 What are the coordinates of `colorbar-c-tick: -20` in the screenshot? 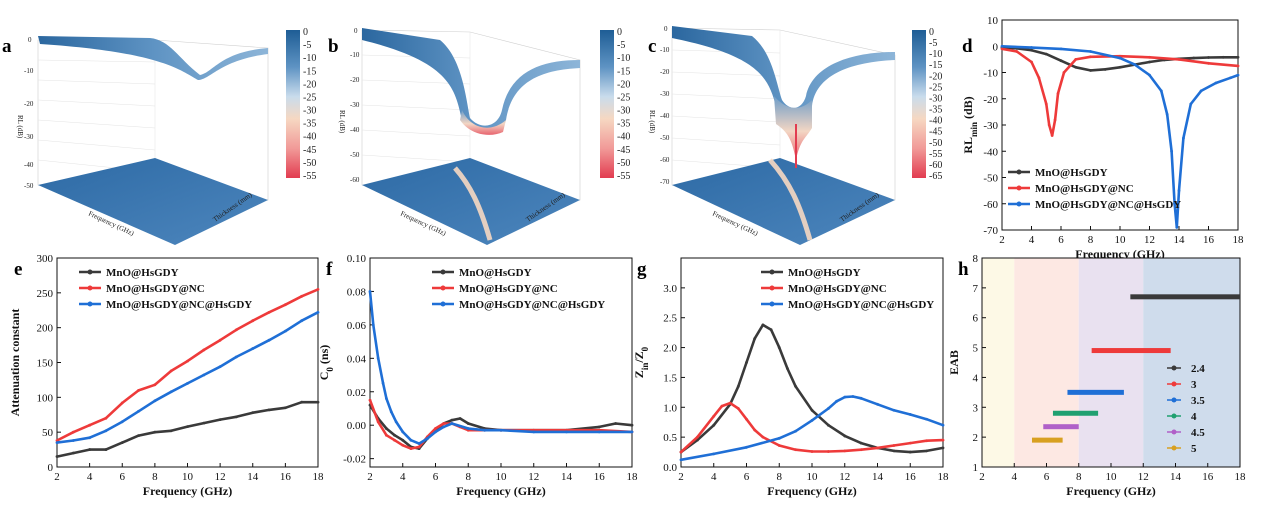 It's located at (935, 76).